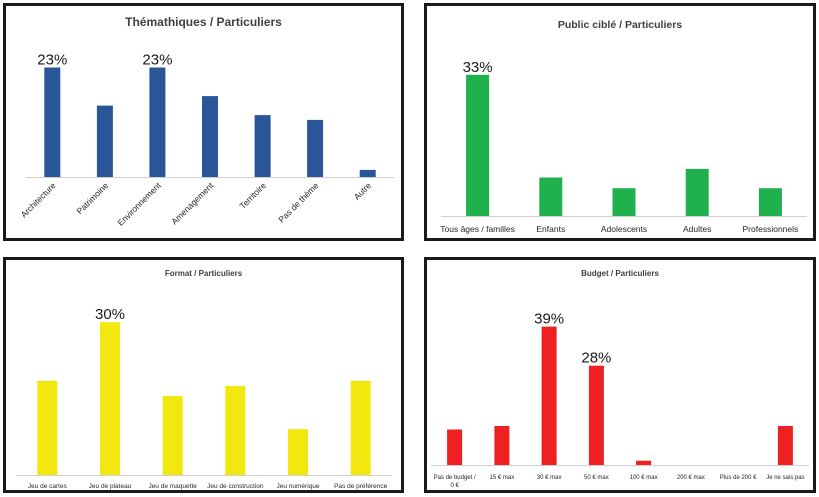  What do you see at coordinates (110, 486) in the screenshot?
I see `chart-format-tick-label: Jeu de plateau` at bounding box center [110, 486].